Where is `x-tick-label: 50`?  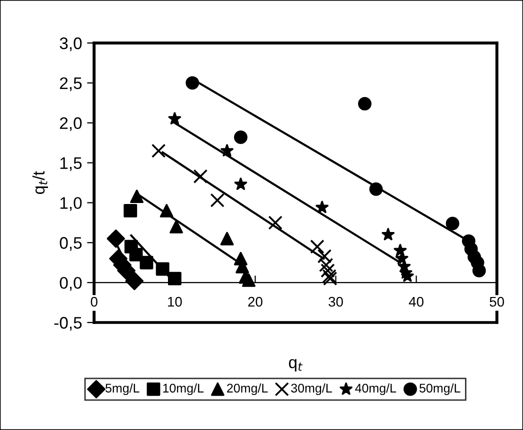
x-tick-label: 50 is located at coordinates (497, 301).